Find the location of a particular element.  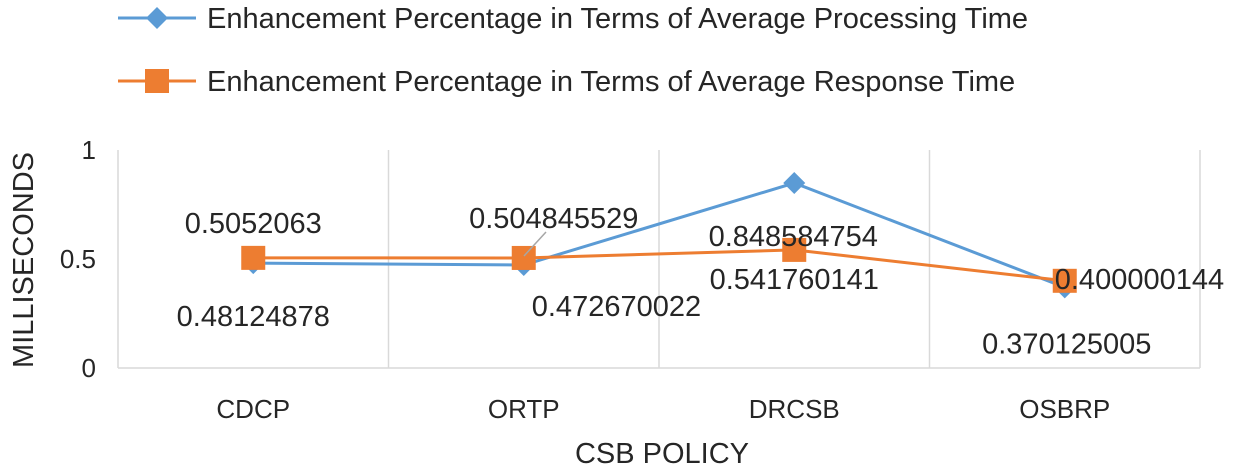

y-tick-label: 0 is located at coordinates (89, 368).